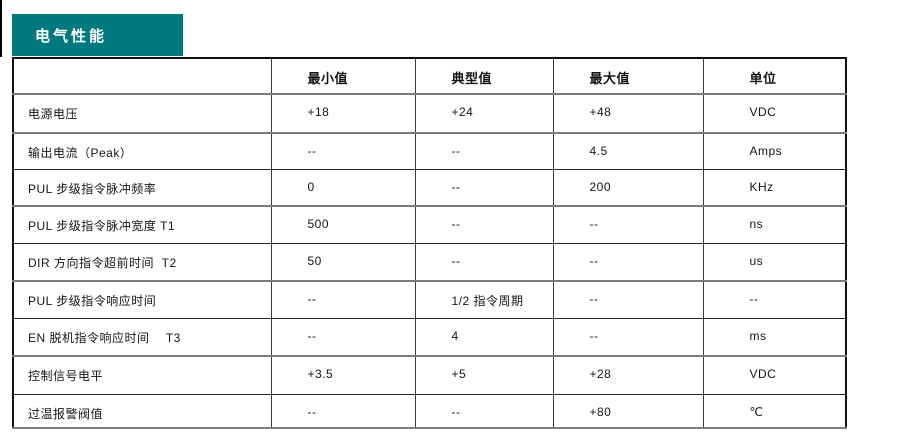  I want to click on page-edge-mark, so click(1, 28).